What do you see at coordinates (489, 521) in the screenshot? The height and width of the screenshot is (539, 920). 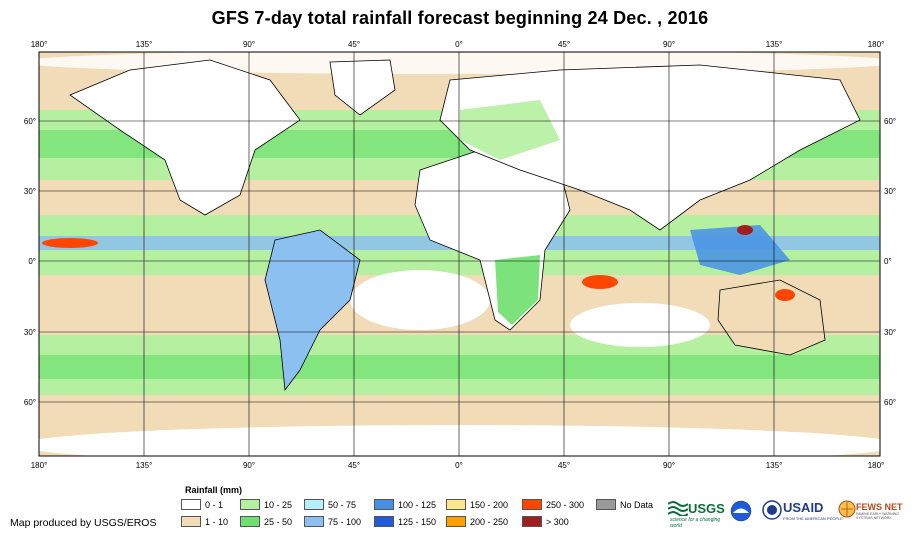 I see `legend-label: 200 - 250` at bounding box center [489, 521].